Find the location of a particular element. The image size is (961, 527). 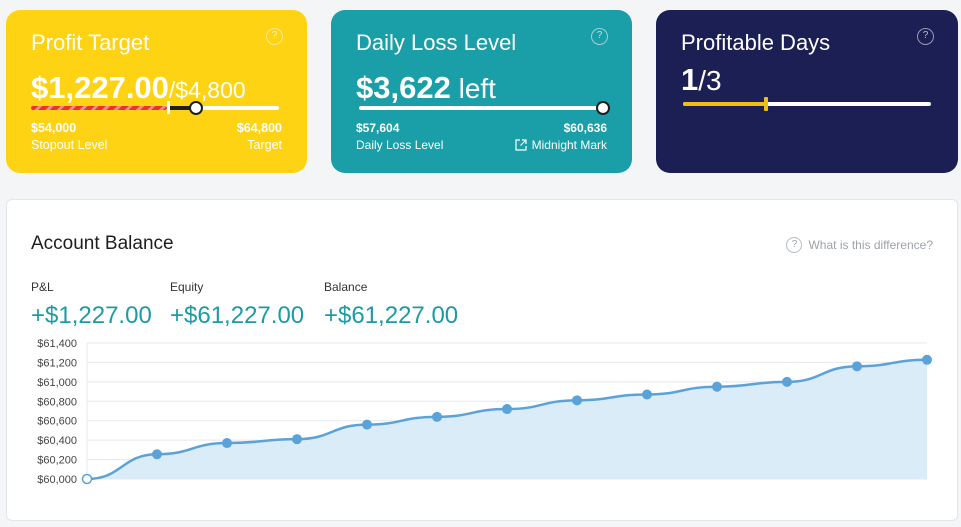

daily-loss-value: $3,622 left is located at coordinates (426, 88).